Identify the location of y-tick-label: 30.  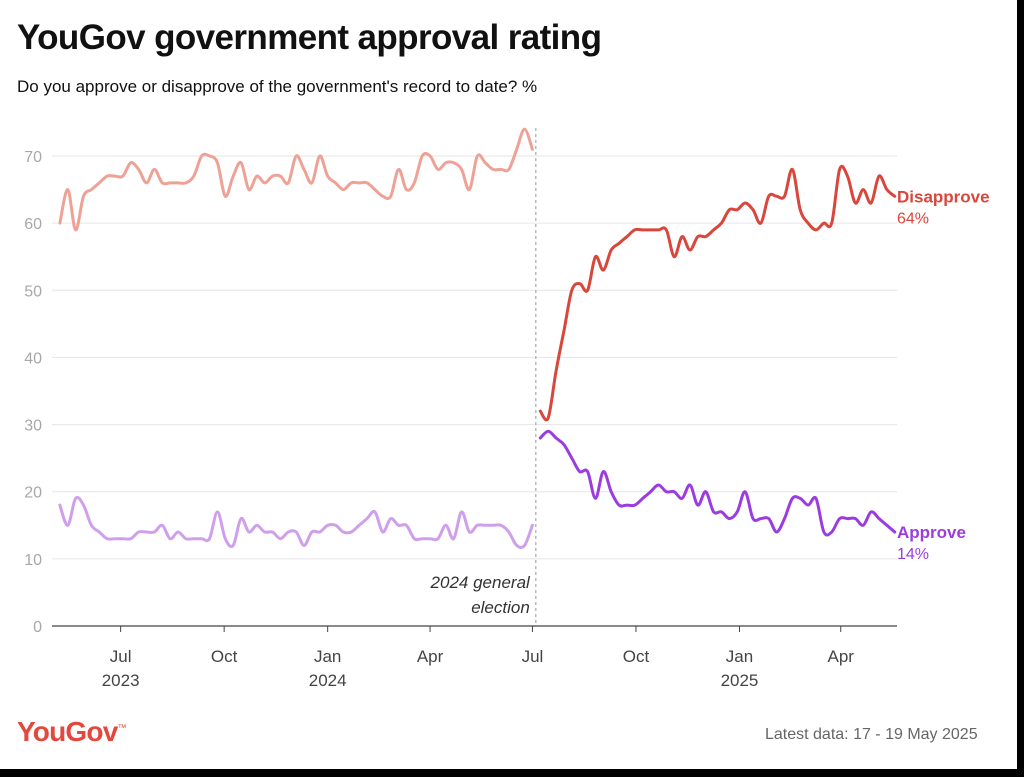
(33, 426).